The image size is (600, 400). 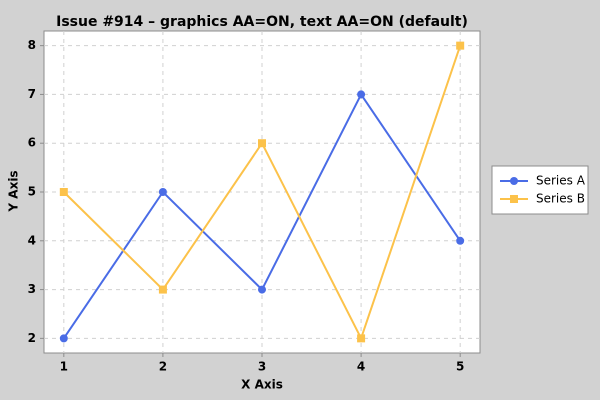 What do you see at coordinates (262, 367) in the screenshot?
I see `x-tick-label: 3` at bounding box center [262, 367].